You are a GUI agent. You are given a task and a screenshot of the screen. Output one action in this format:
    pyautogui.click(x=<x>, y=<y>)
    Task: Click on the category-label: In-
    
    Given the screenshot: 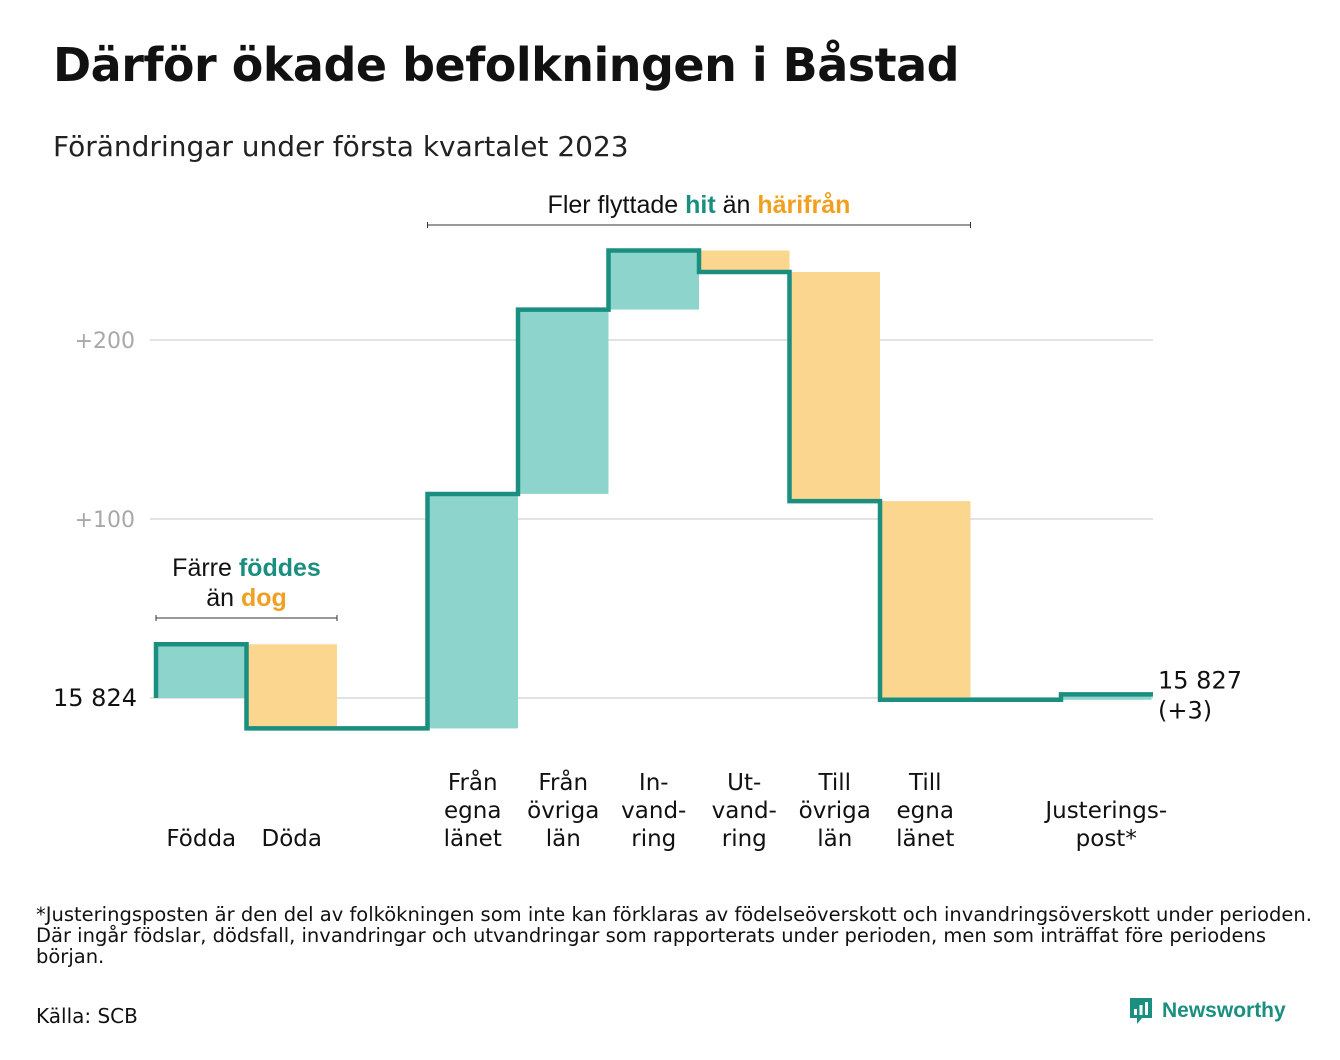 What is the action you would take?
    pyautogui.click(x=654, y=783)
    